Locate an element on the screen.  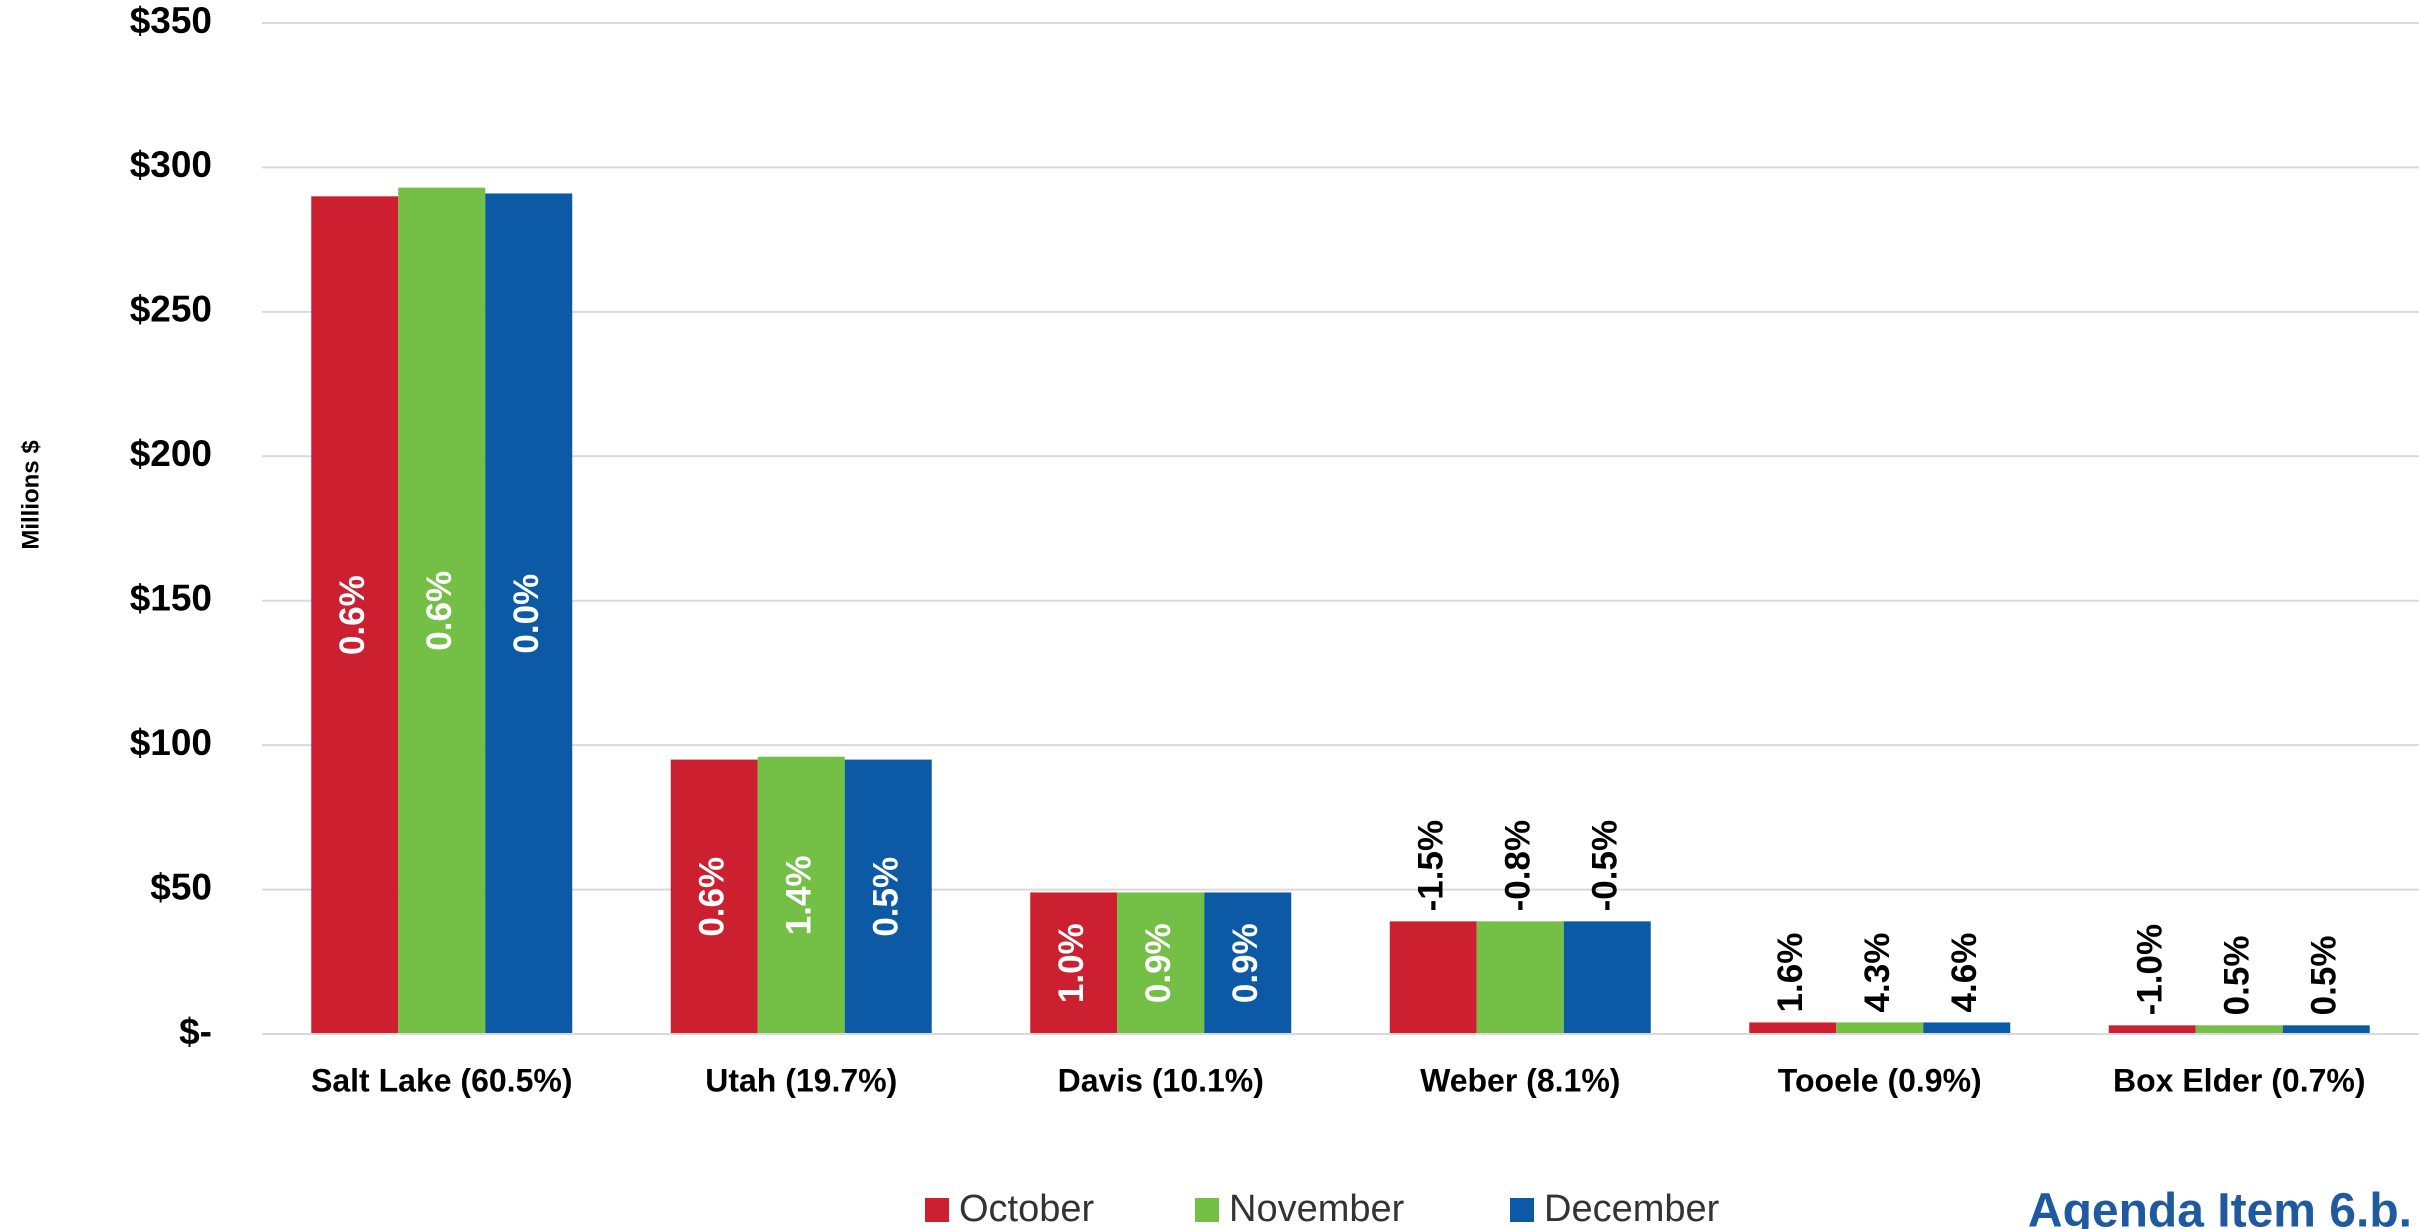
y-axis-label: Millions $ is located at coordinates (30, 495).